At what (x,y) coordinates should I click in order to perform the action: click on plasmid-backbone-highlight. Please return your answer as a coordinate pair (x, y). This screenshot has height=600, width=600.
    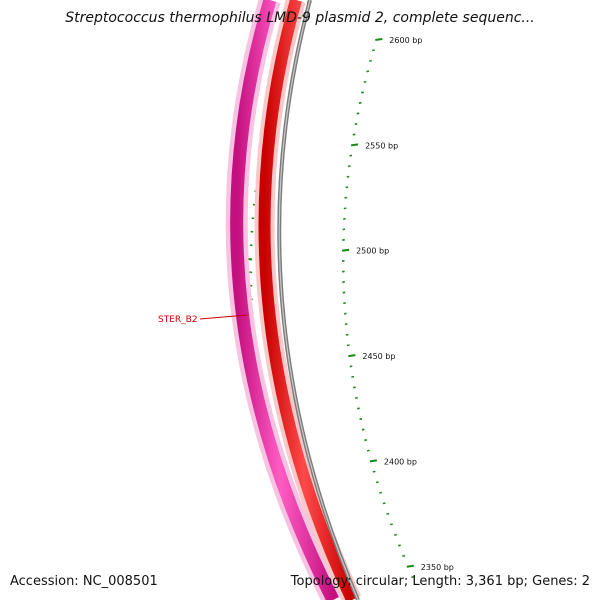
    Looking at the image, I should click on (318, 300).